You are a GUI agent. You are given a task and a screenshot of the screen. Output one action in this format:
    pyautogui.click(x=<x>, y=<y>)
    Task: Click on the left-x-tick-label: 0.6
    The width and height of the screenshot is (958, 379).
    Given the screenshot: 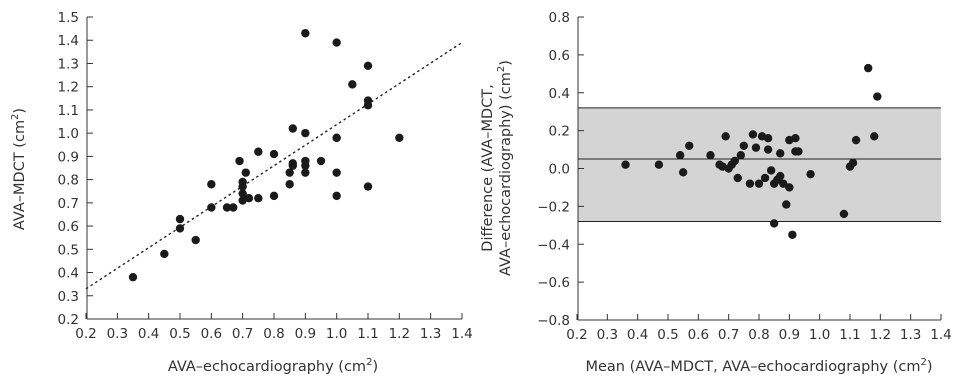 What is the action you would take?
    pyautogui.click(x=211, y=334)
    